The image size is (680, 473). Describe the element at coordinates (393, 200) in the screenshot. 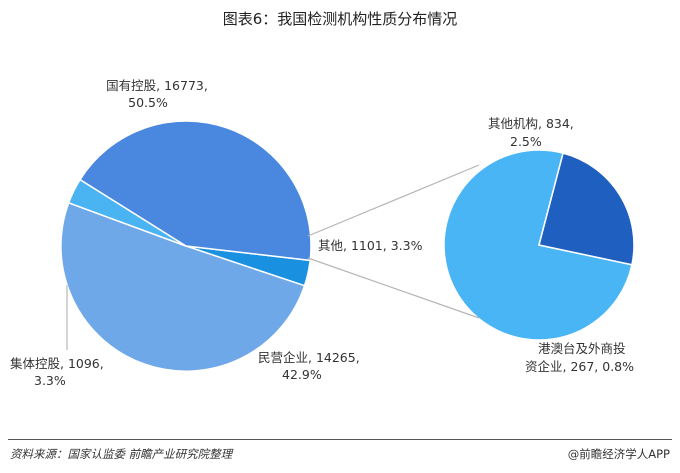

I see `connector-line-top` at that location.